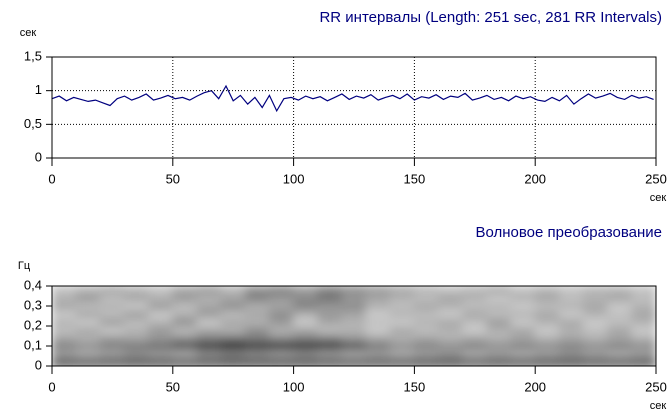 This screenshot has height=414, width=669. What do you see at coordinates (415, 178) in the screenshot?
I see `x-tick-label: 150` at bounding box center [415, 178].